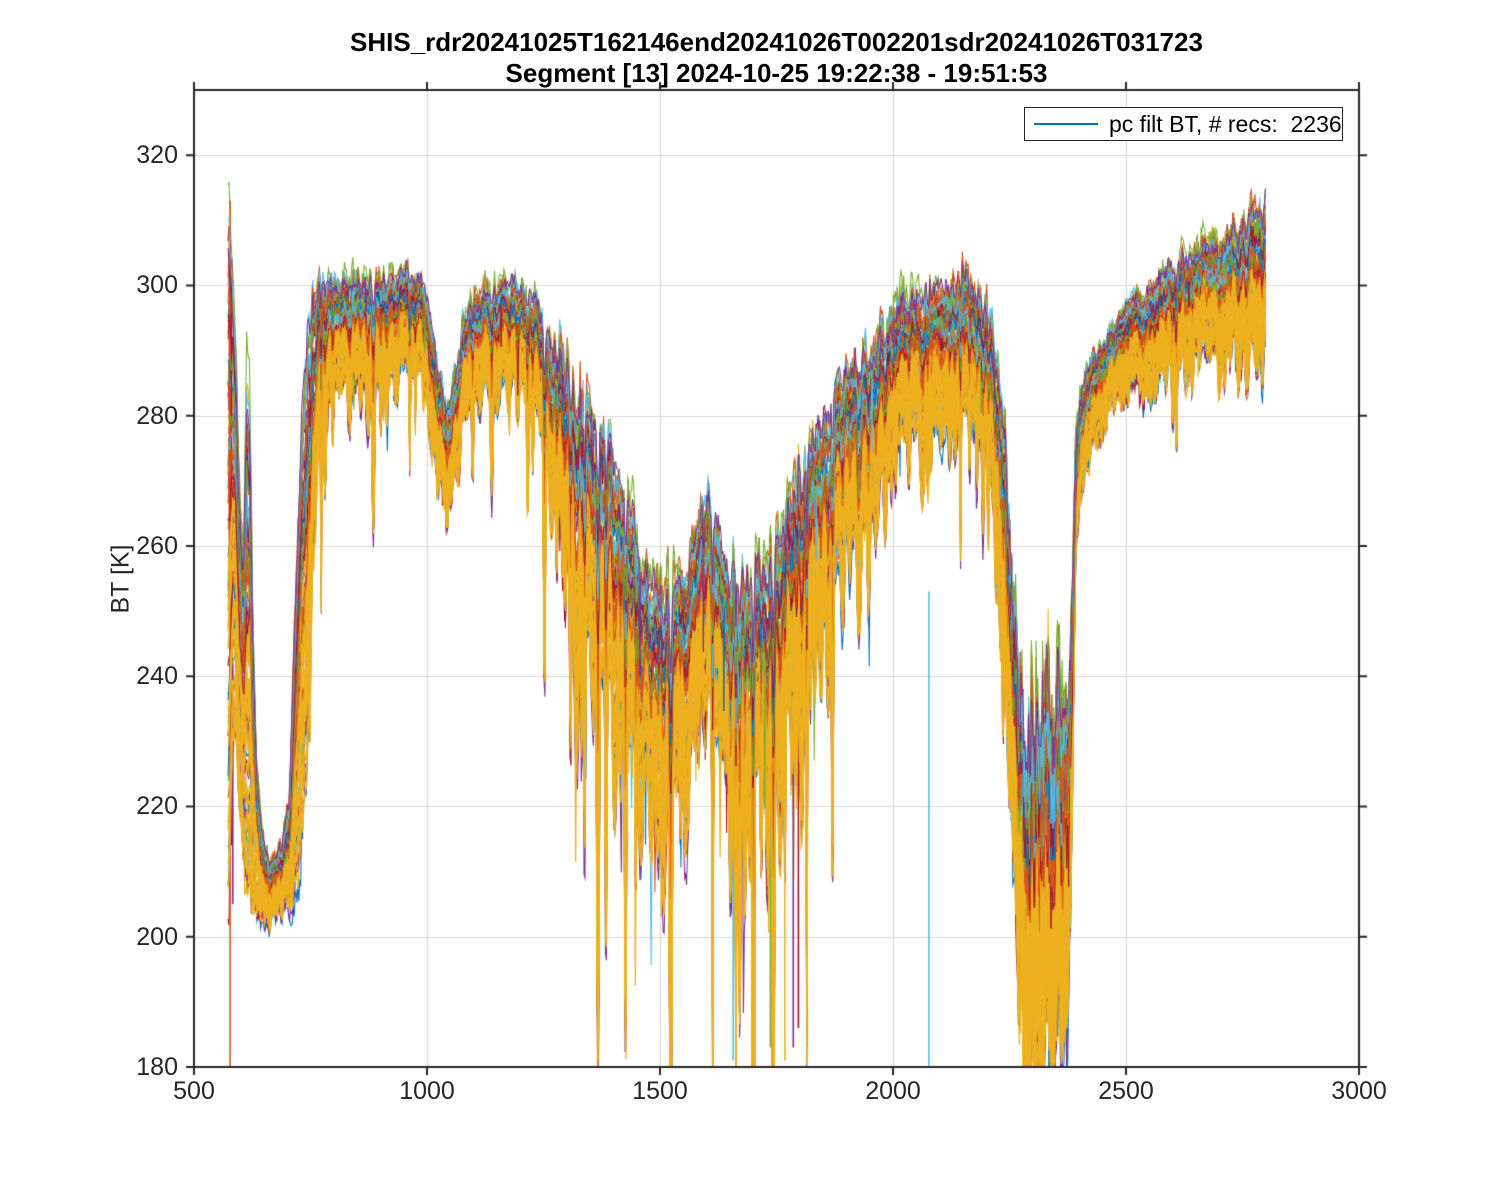 This screenshot has width=1500, height=1200. I want to click on y-tick-label: 320, so click(157, 155).